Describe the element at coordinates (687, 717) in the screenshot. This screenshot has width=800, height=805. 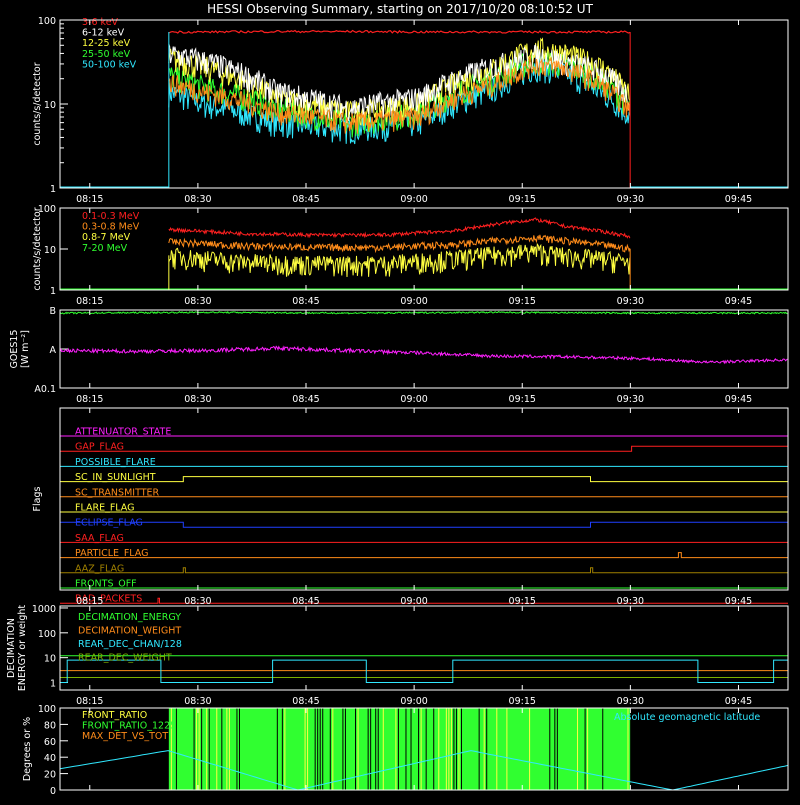
I see `legend-entry-geomagnetic: Absolute geomagnetic latitude` at that location.